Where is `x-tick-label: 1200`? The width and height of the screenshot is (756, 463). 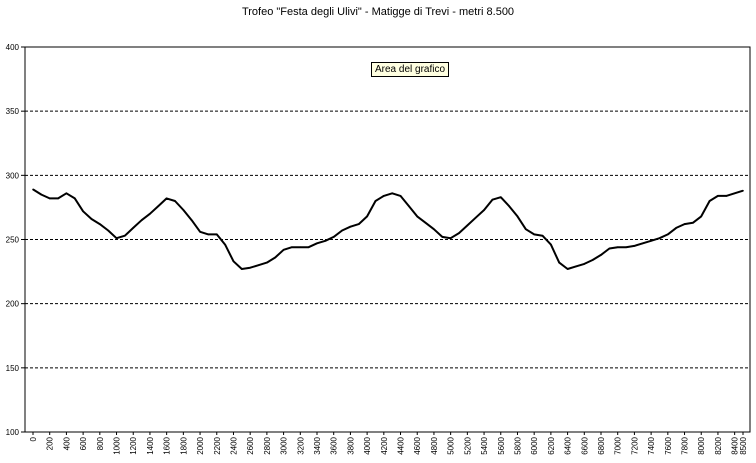 x-tick-label: 1200 is located at coordinates (133, 445).